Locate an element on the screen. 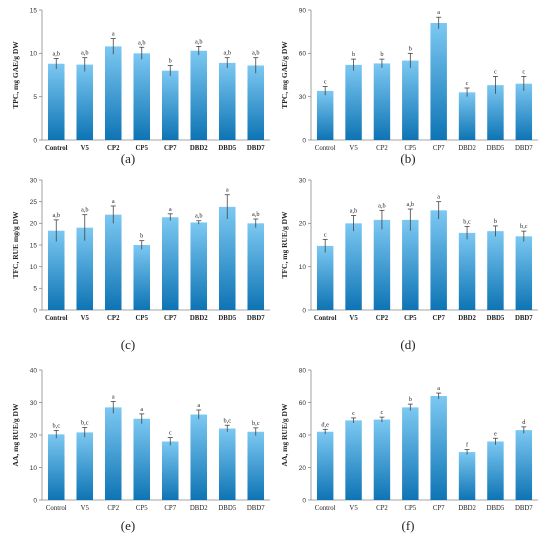  panel-label: (a) is located at coordinates (128, 158).